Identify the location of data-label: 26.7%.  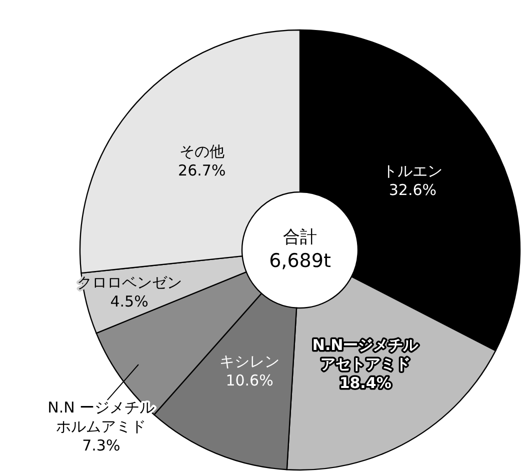
(202, 170).